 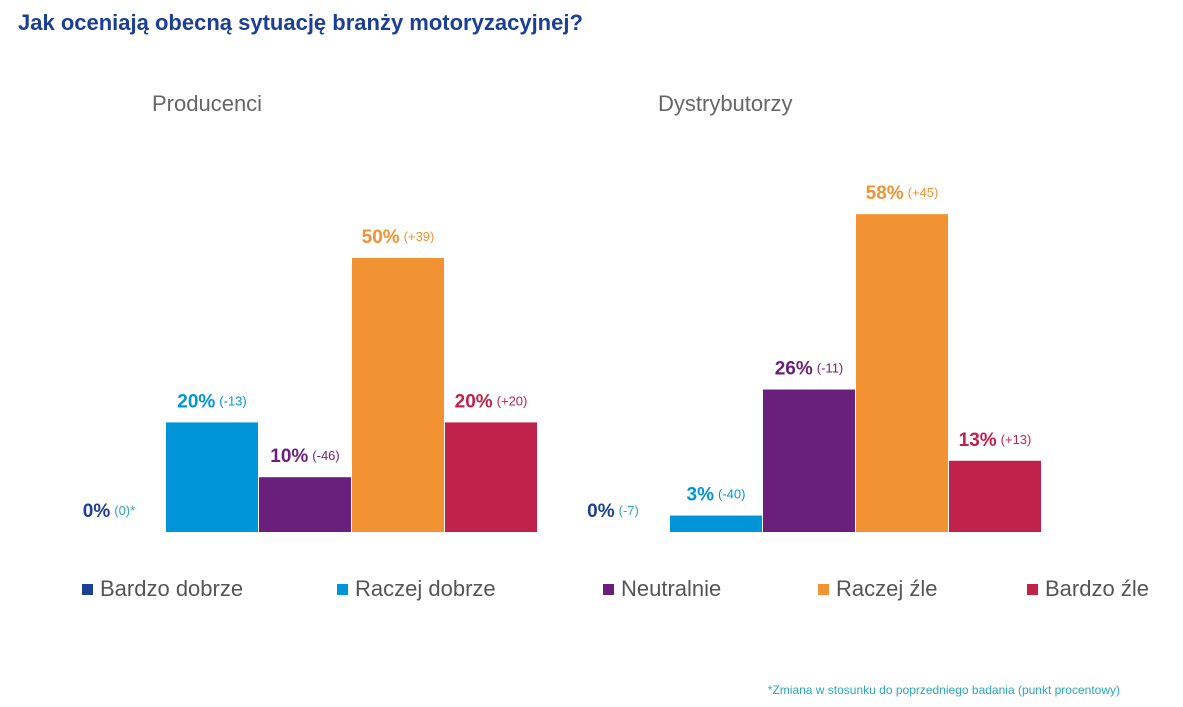 What do you see at coordinates (425, 588) in the screenshot?
I see `legend-label: Raczej dobrze` at bounding box center [425, 588].